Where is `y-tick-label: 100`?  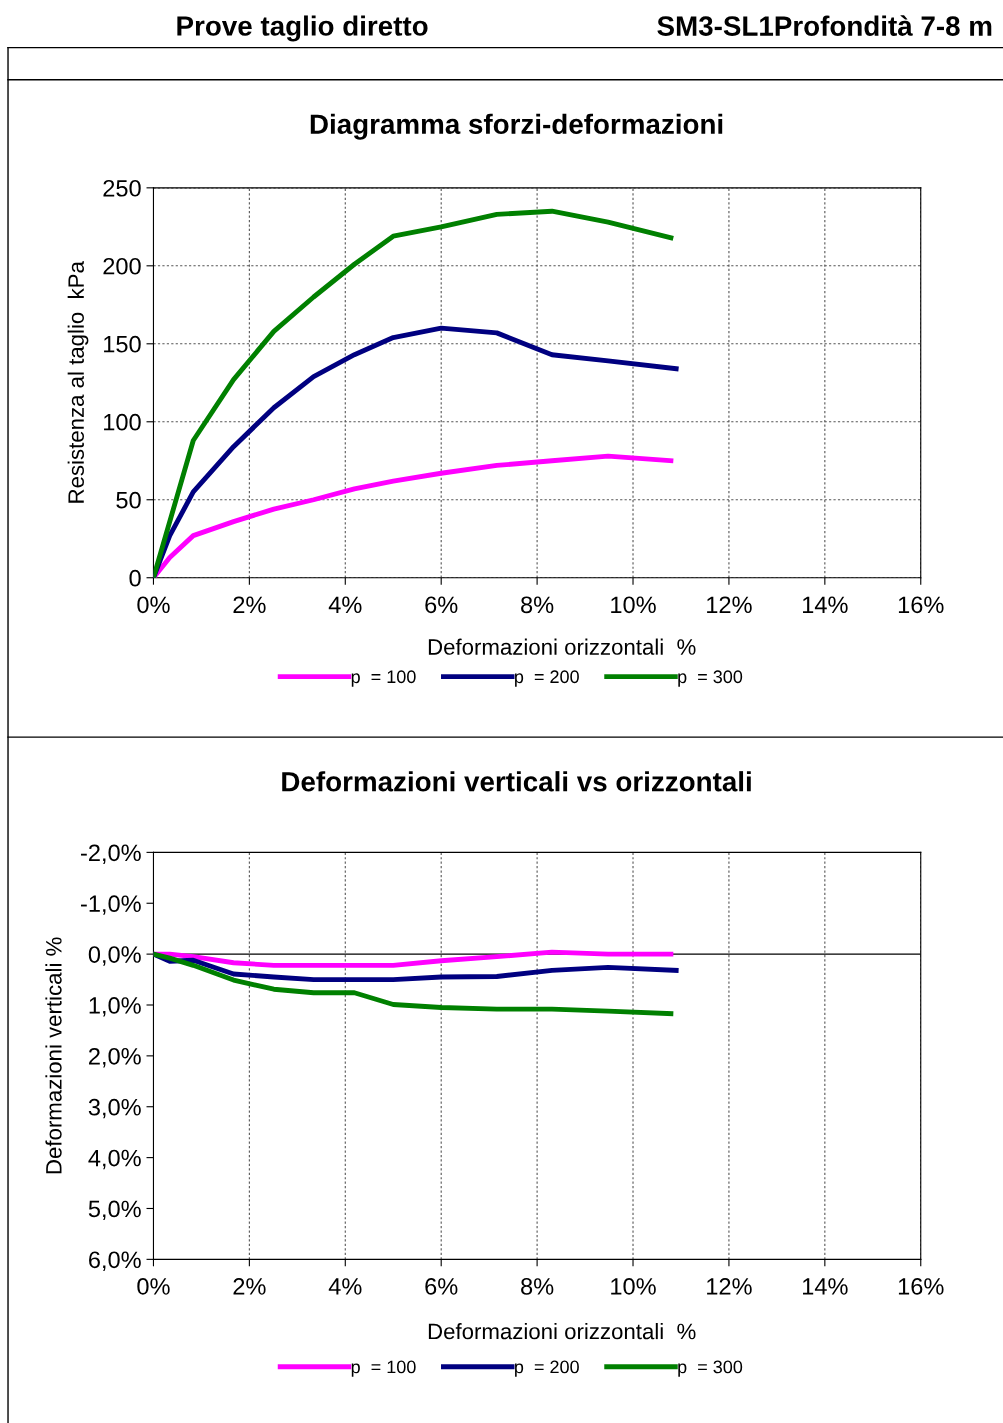
y-tick-label: 100 is located at coordinates (122, 422).